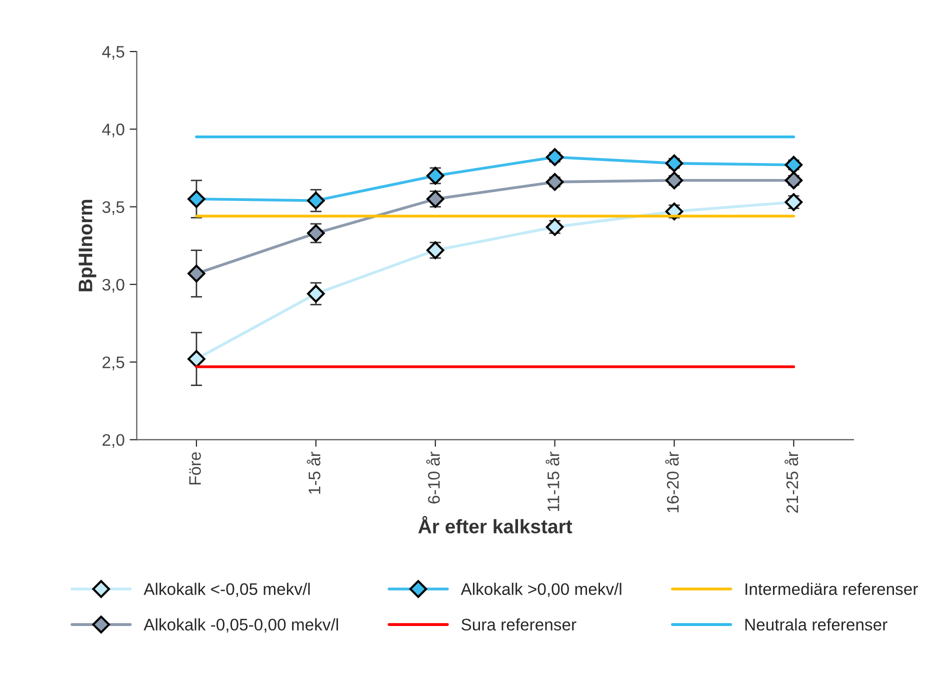 The height and width of the screenshot is (687, 943). What do you see at coordinates (518, 624) in the screenshot?
I see `legend-label: Sura referenser` at bounding box center [518, 624].